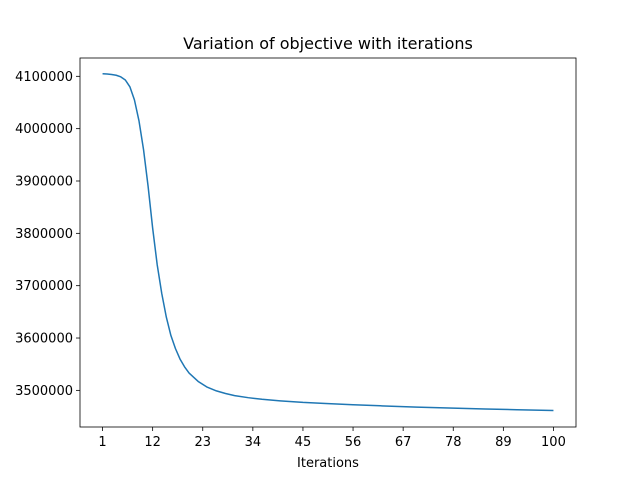 The image size is (640, 480). I want to click on x-tick-label: 45, so click(303, 442).